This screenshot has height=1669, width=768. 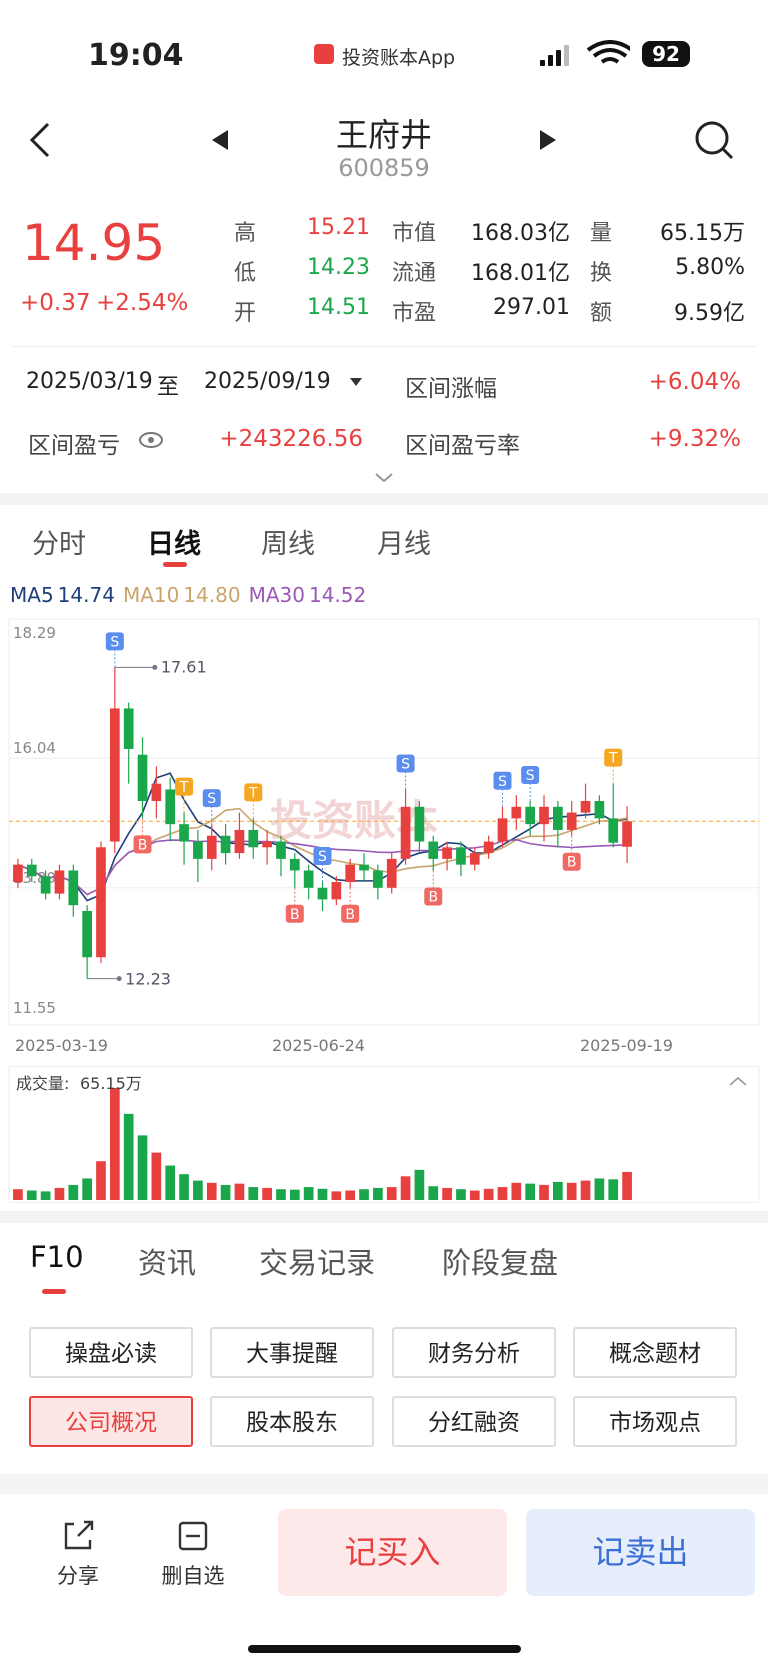 I want to click on section-button: 大事提醒, so click(x=292, y=1352).